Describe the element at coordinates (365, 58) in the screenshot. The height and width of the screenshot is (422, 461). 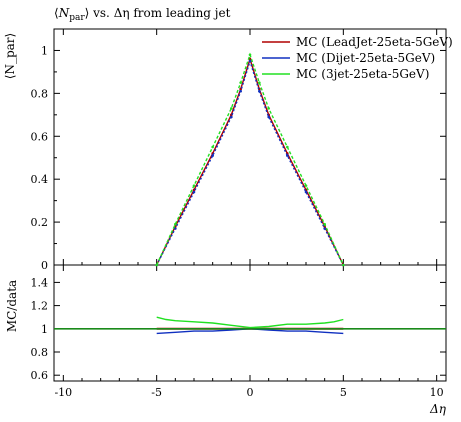
I see `legend-label-2: MC (Dijet-25eta-5GeV)` at that location.